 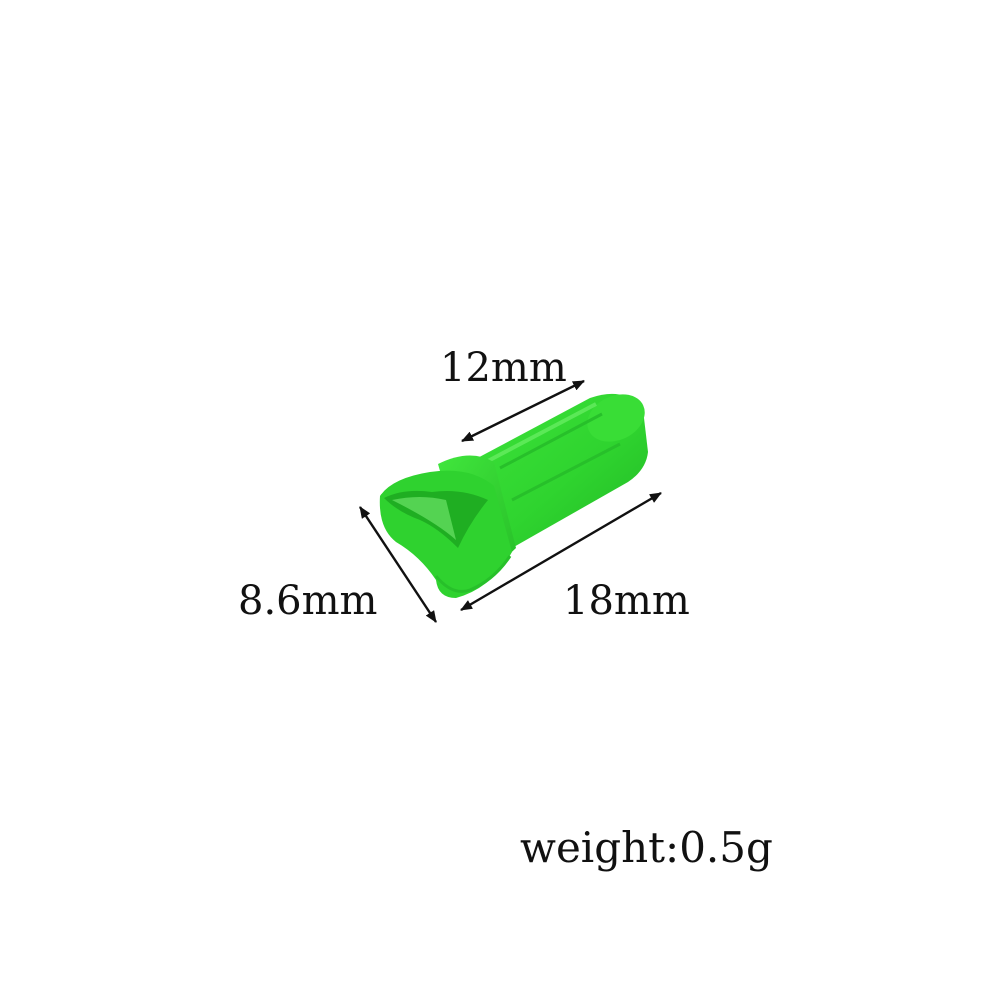 What do you see at coordinates (566, 472) in the screenshot?
I see `nock-groove` at bounding box center [566, 472].